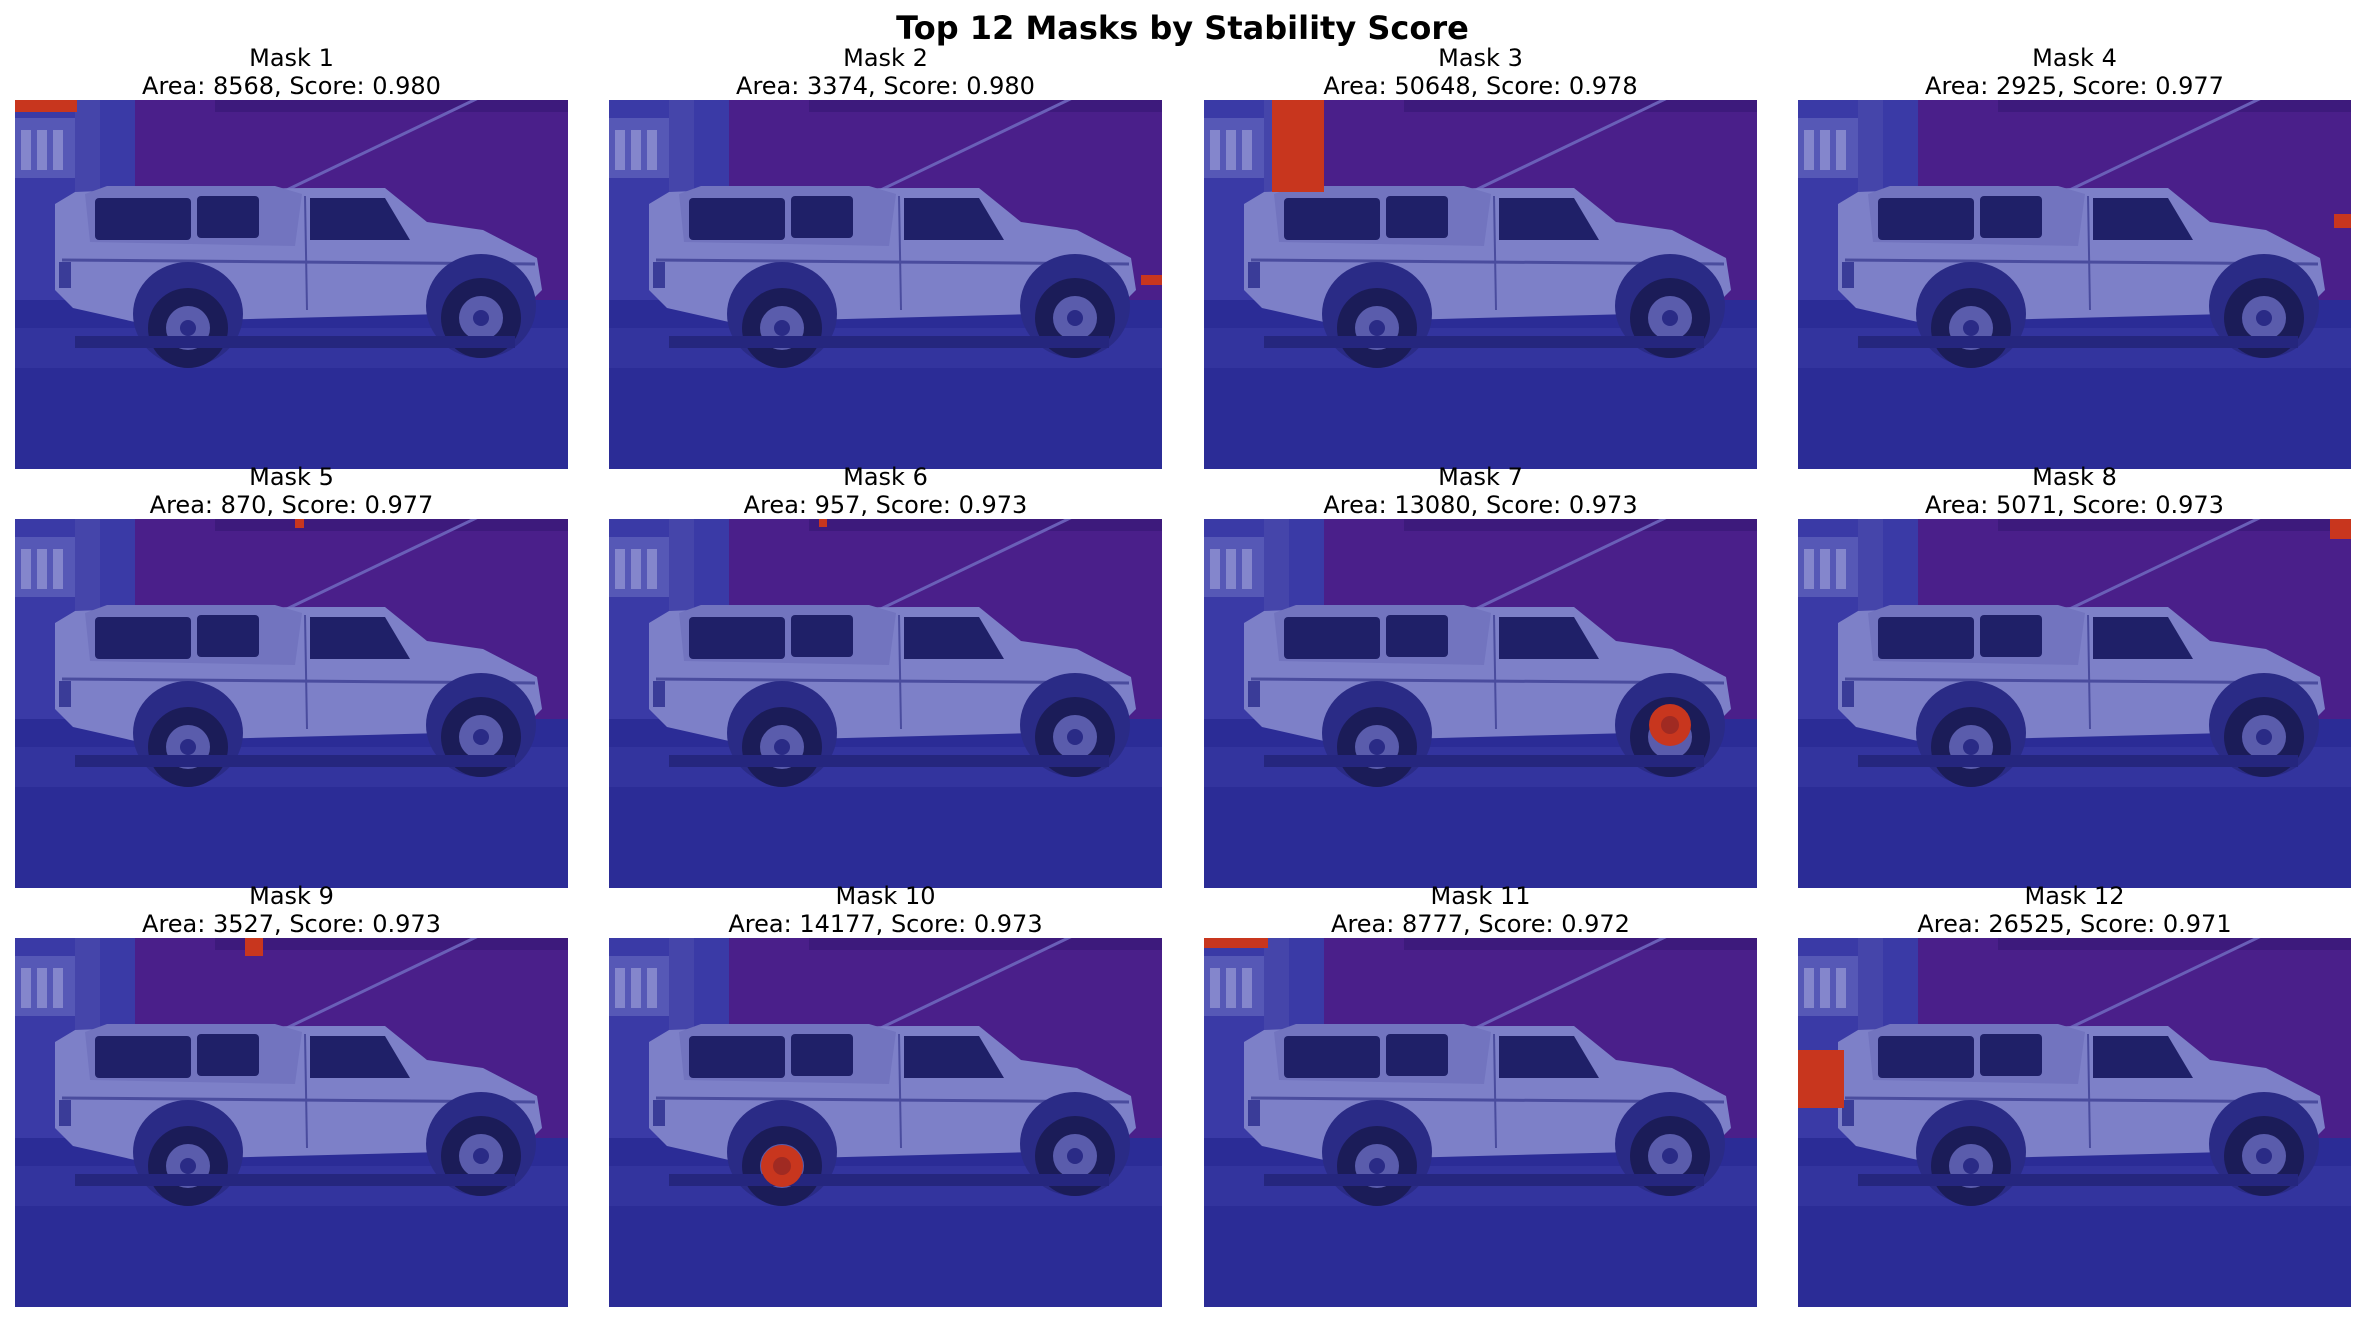  I want to click on mask-title: Mask 6 Area: 957, Score: 0.973, so click(885, 491).